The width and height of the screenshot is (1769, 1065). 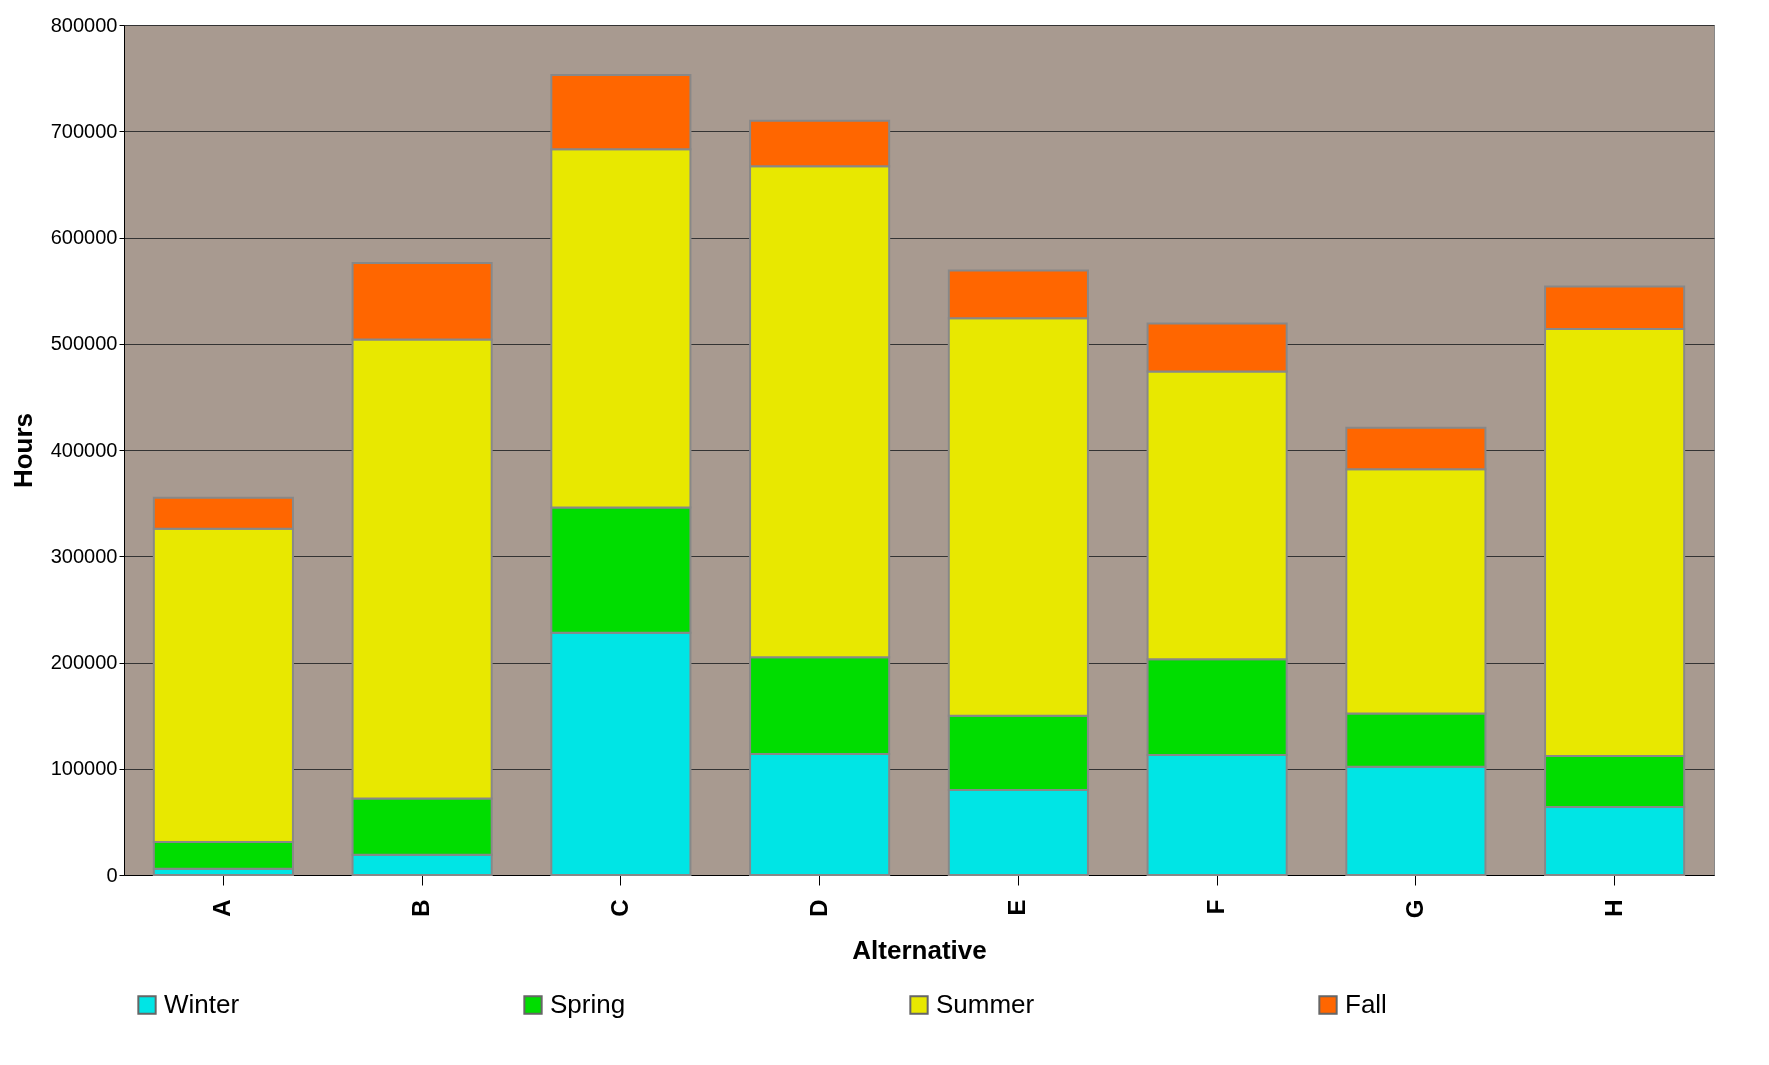 What do you see at coordinates (84, 768) in the screenshot?
I see `y-tick-label: 100000` at bounding box center [84, 768].